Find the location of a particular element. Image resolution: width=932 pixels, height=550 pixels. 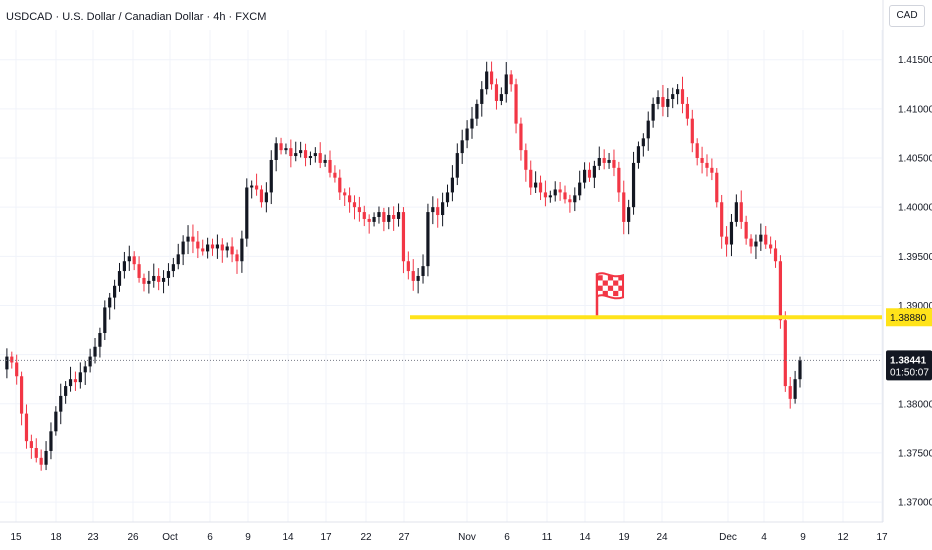

price-tick-label: 1.39000 is located at coordinates (915, 306).